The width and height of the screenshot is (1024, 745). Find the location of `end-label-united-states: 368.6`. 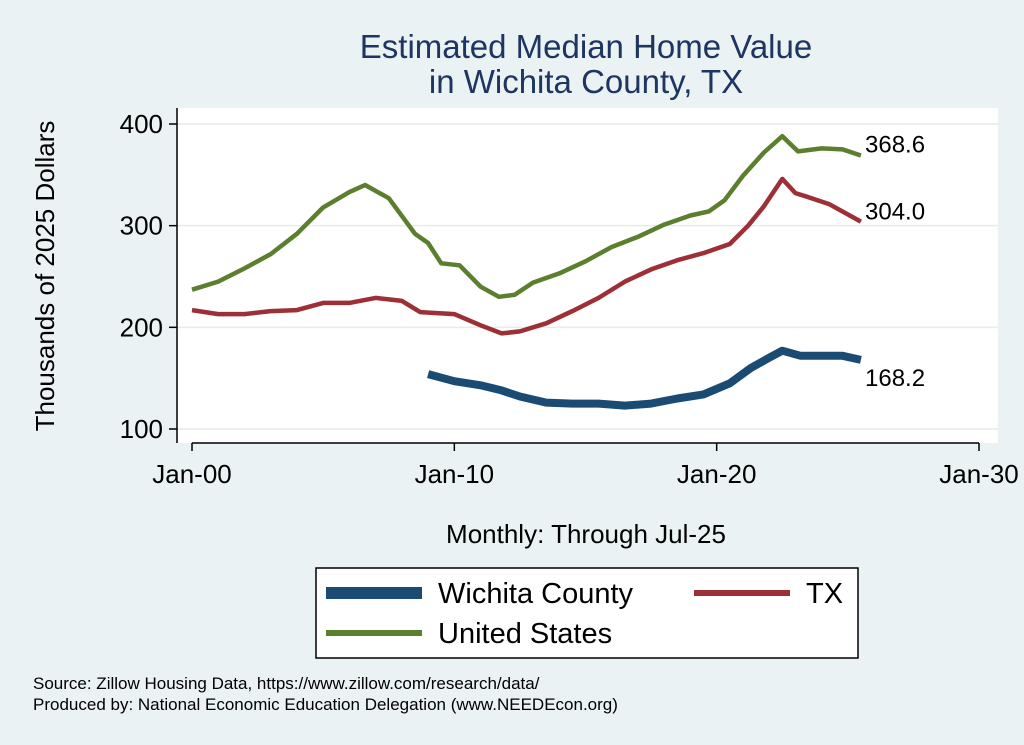

end-label-united-states: 368.6 is located at coordinates (895, 145).